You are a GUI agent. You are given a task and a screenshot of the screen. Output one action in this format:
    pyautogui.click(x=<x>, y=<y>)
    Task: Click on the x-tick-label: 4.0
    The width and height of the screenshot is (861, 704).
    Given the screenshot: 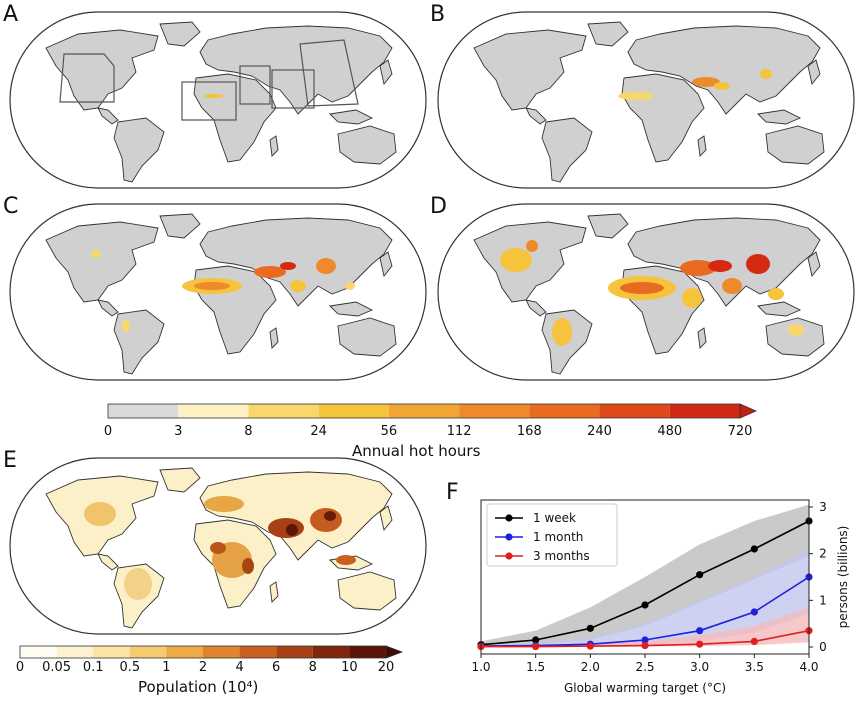 What is the action you would take?
    pyautogui.click(x=808, y=667)
    